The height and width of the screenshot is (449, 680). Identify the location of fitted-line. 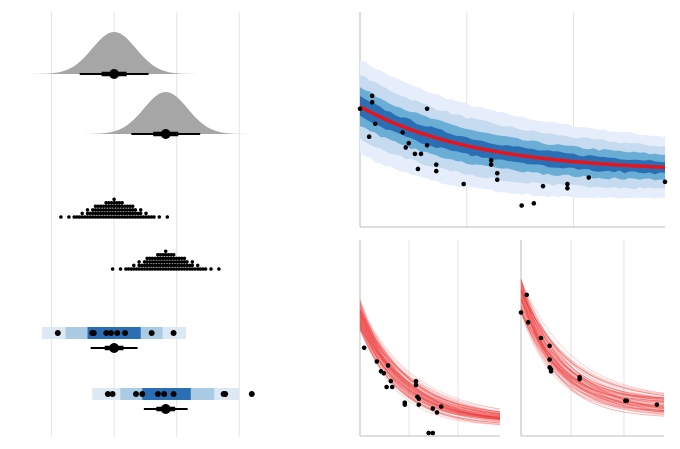
(512, 137).